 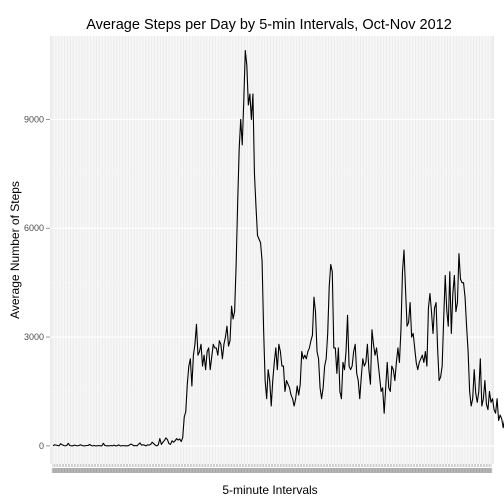 I want to click on y-axis-title: Average Number of Steps, so click(x=15, y=250).